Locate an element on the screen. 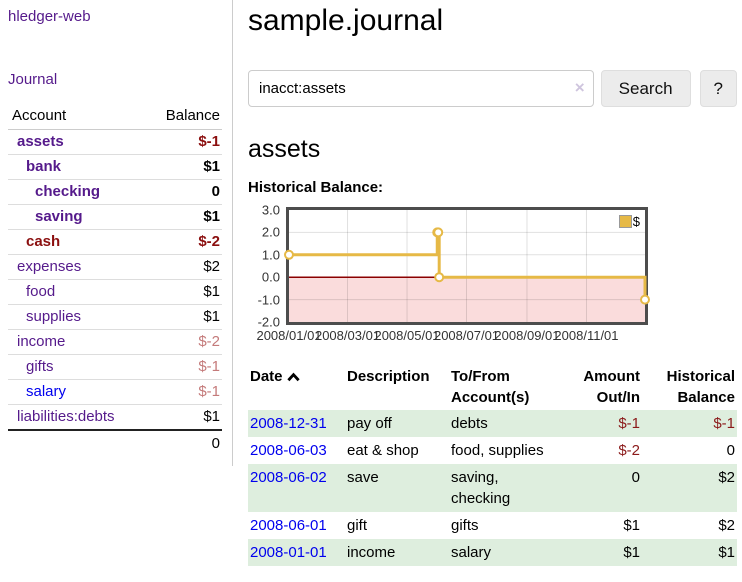 Image resolution: width=742 pixels, height=582 pixels. transaction-accounts: saving, checking is located at coordinates (481, 488).